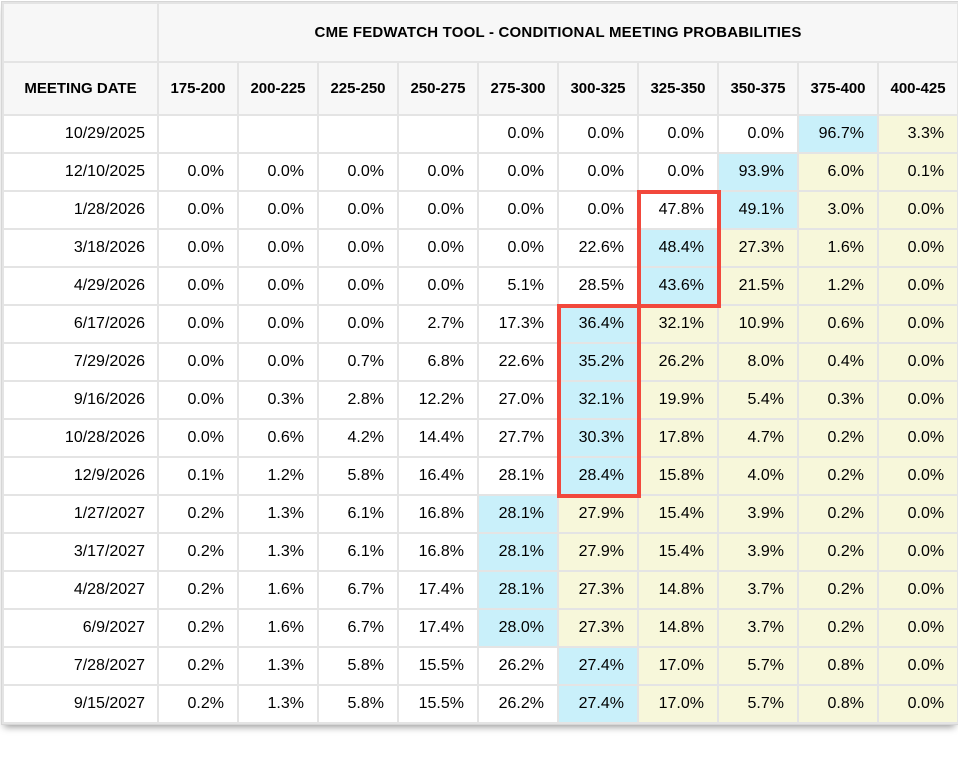 This screenshot has height=771, width=958. What do you see at coordinates (438, 704) in the screenshot?
I see `probability-cell: 15.5%` at bounding box center [438, 704].